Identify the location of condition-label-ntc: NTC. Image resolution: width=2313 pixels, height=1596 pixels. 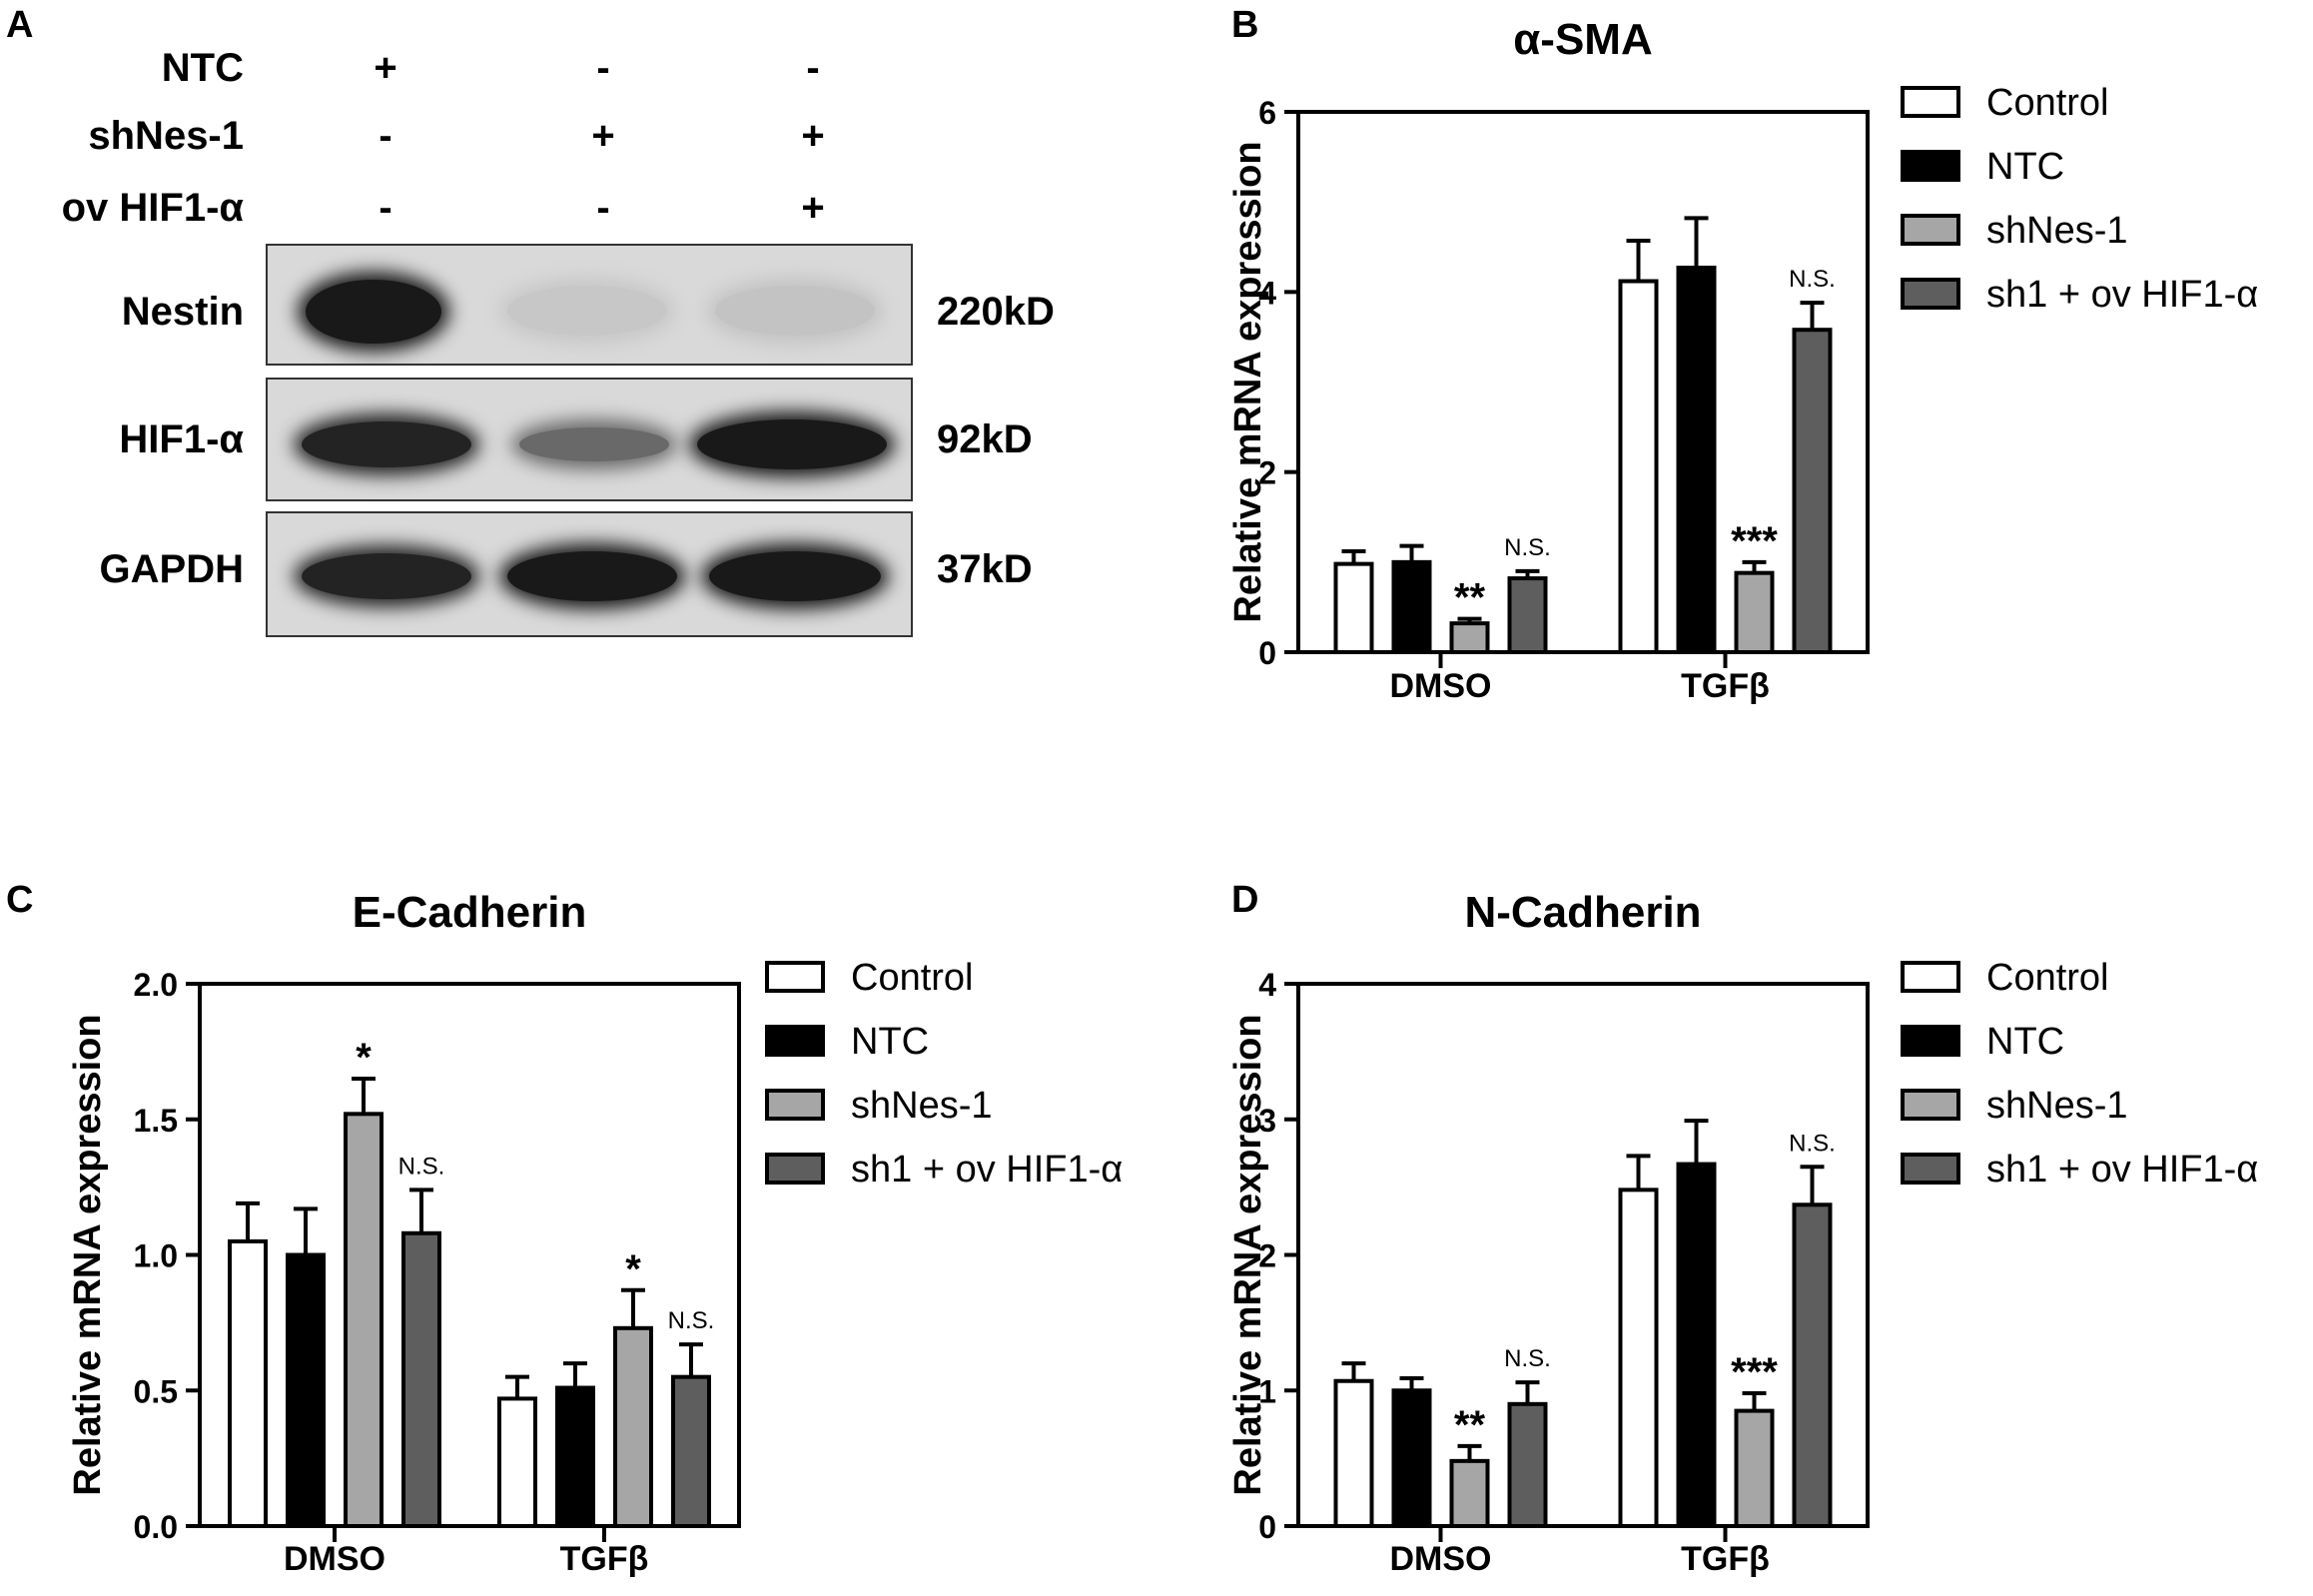
(202, 68).